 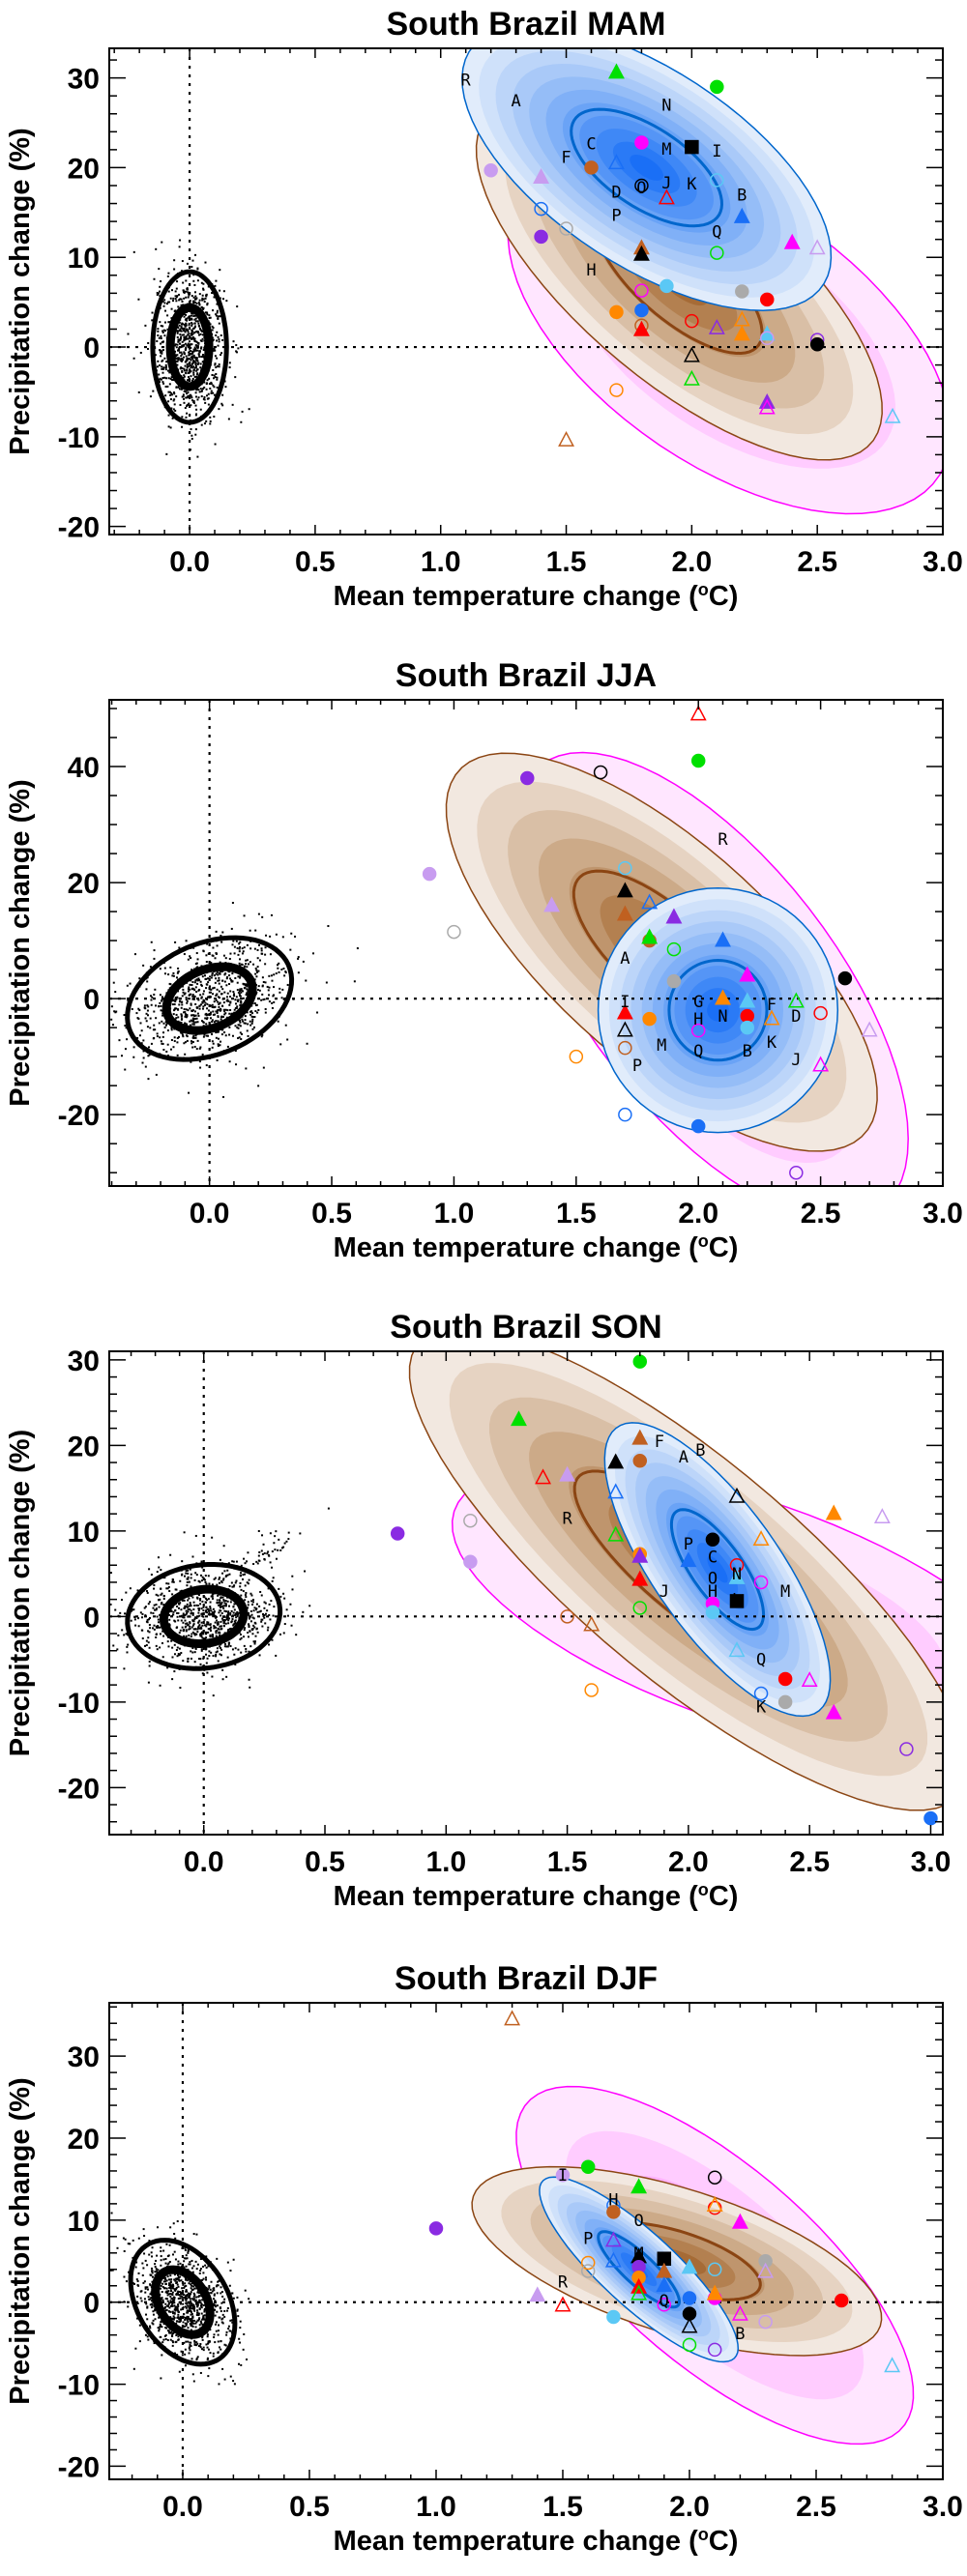 I want to click on model-letter: I, so click(x=563, y=2175).